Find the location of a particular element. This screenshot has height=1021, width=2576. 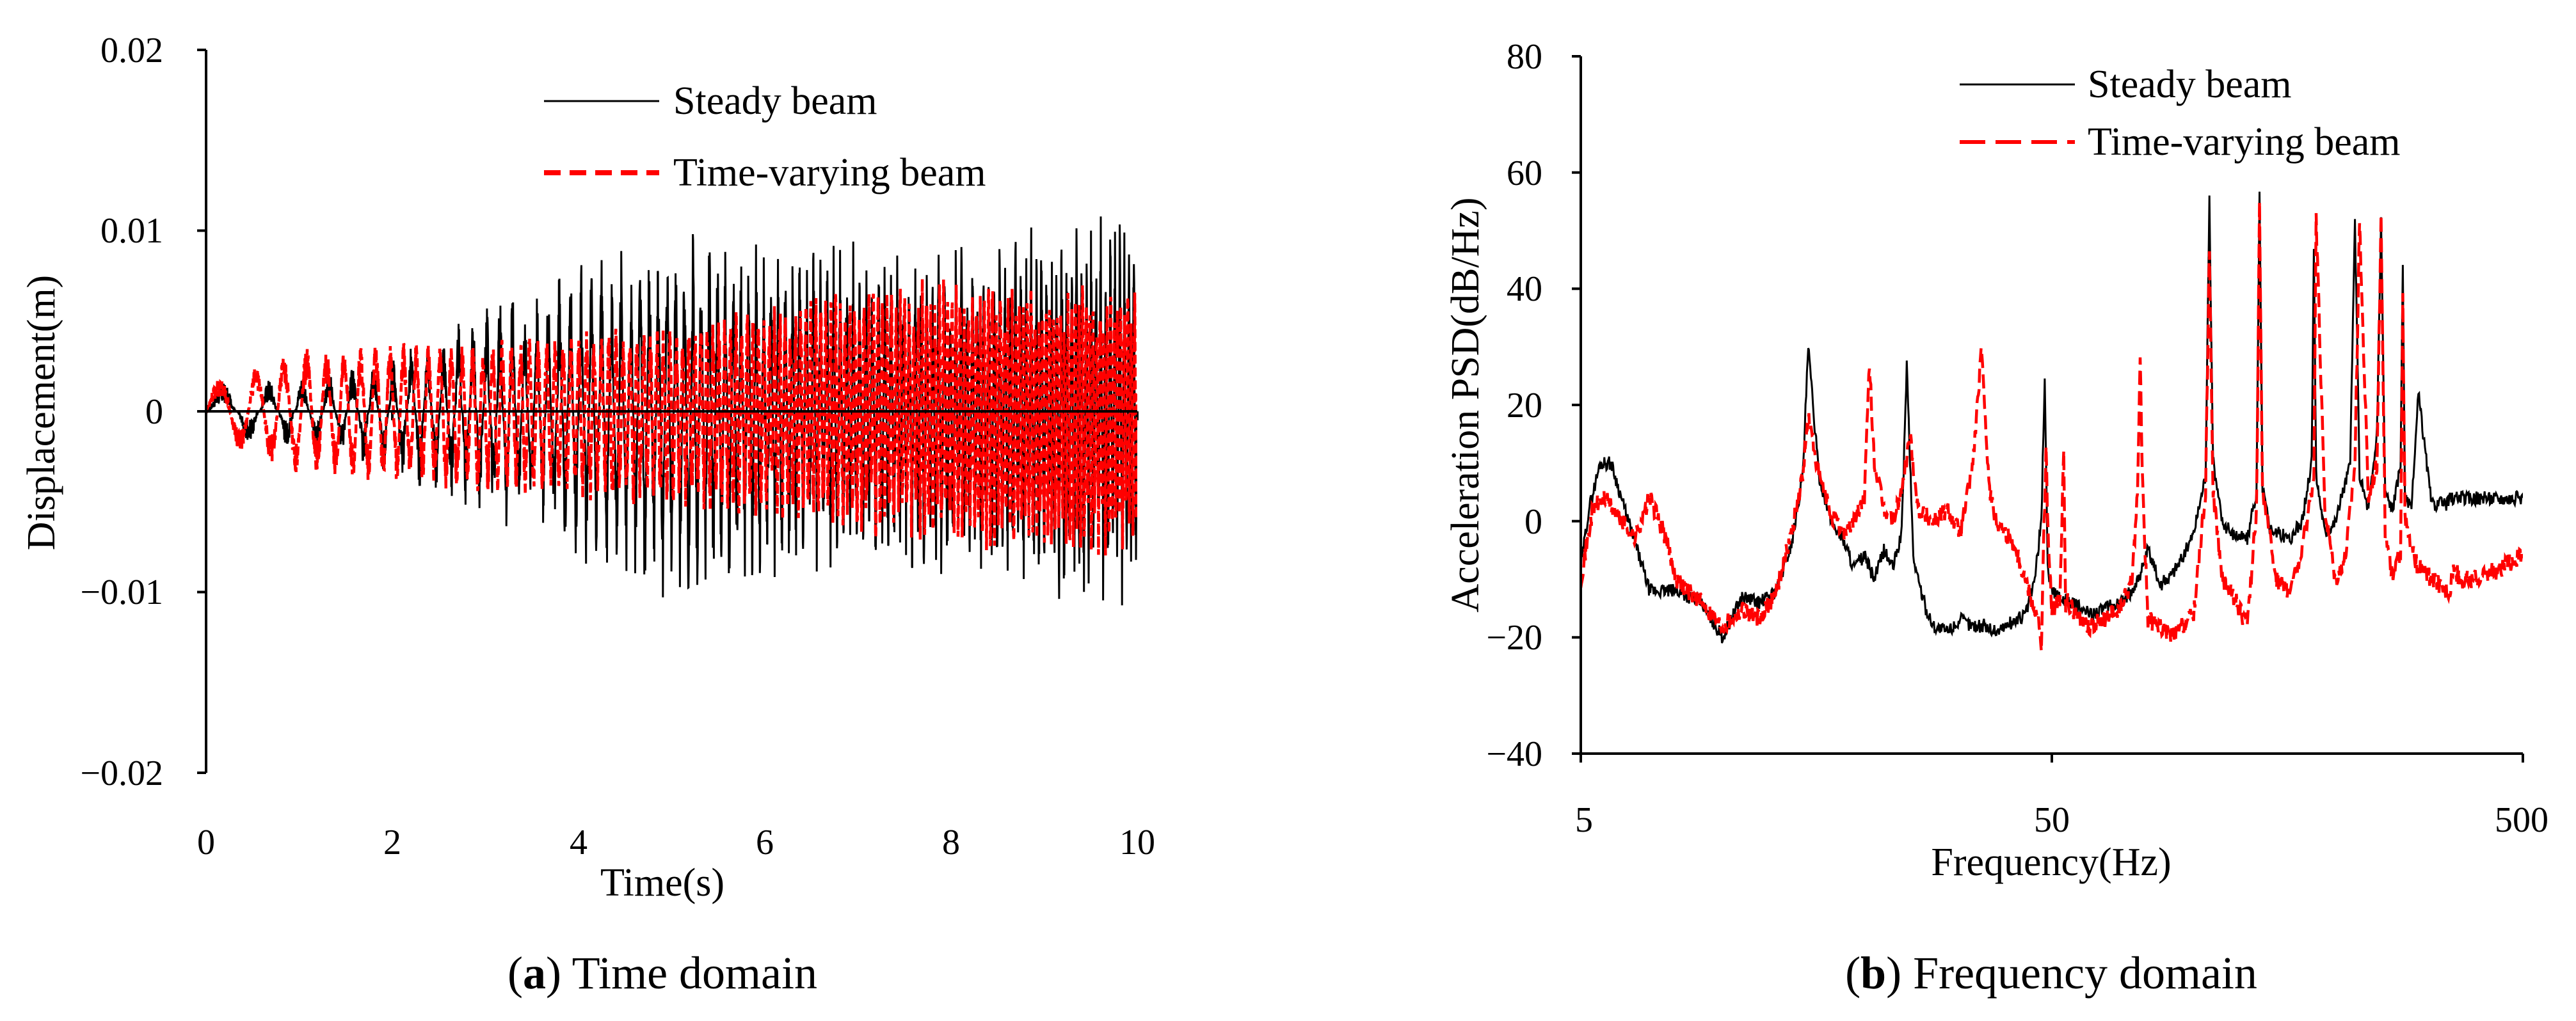

panel-b-caption: (b) Frequency domain is located at coordinates (2051, 973).